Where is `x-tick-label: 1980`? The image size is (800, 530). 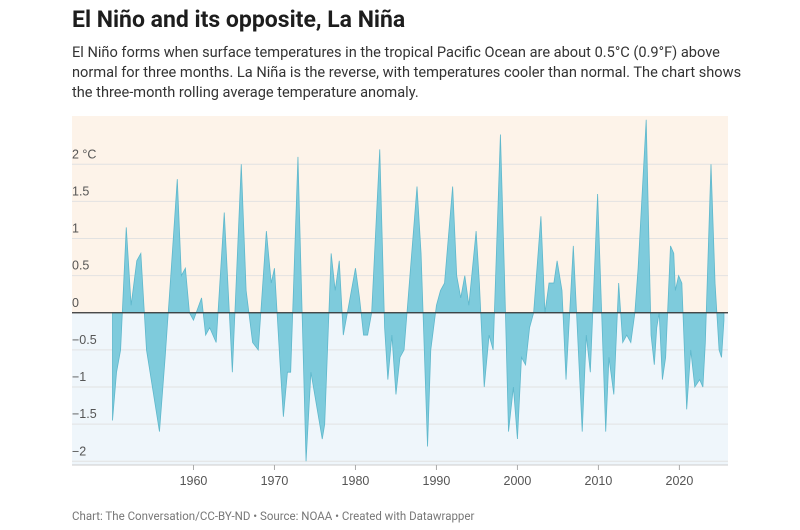
x-tick-label: 1980 is located at coordinates (356, 481).